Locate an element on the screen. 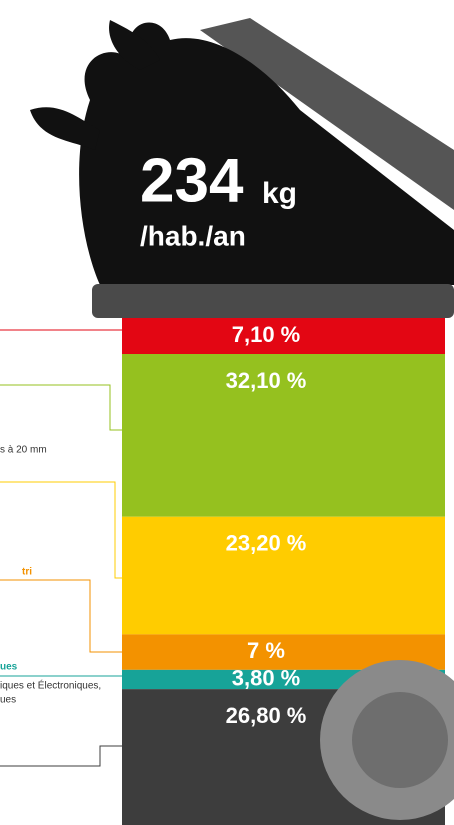 The width and height of the screenshot is (454, 825). annotation: s à 20 mm is located at coordinates (23, 450).